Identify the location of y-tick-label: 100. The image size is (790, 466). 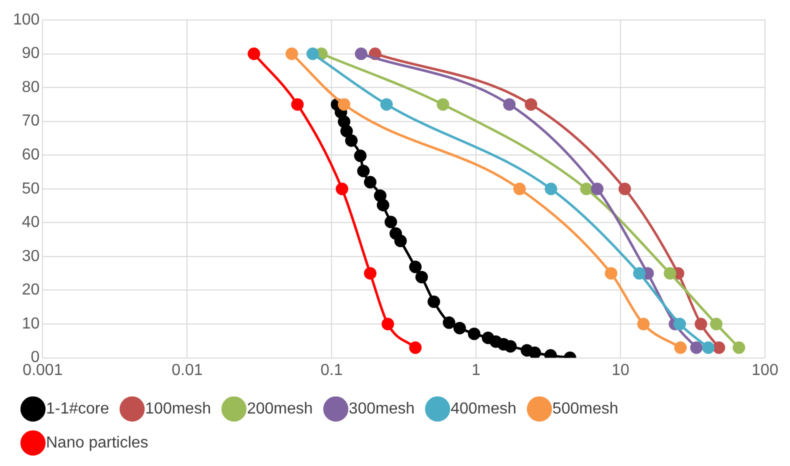
(26, 19).